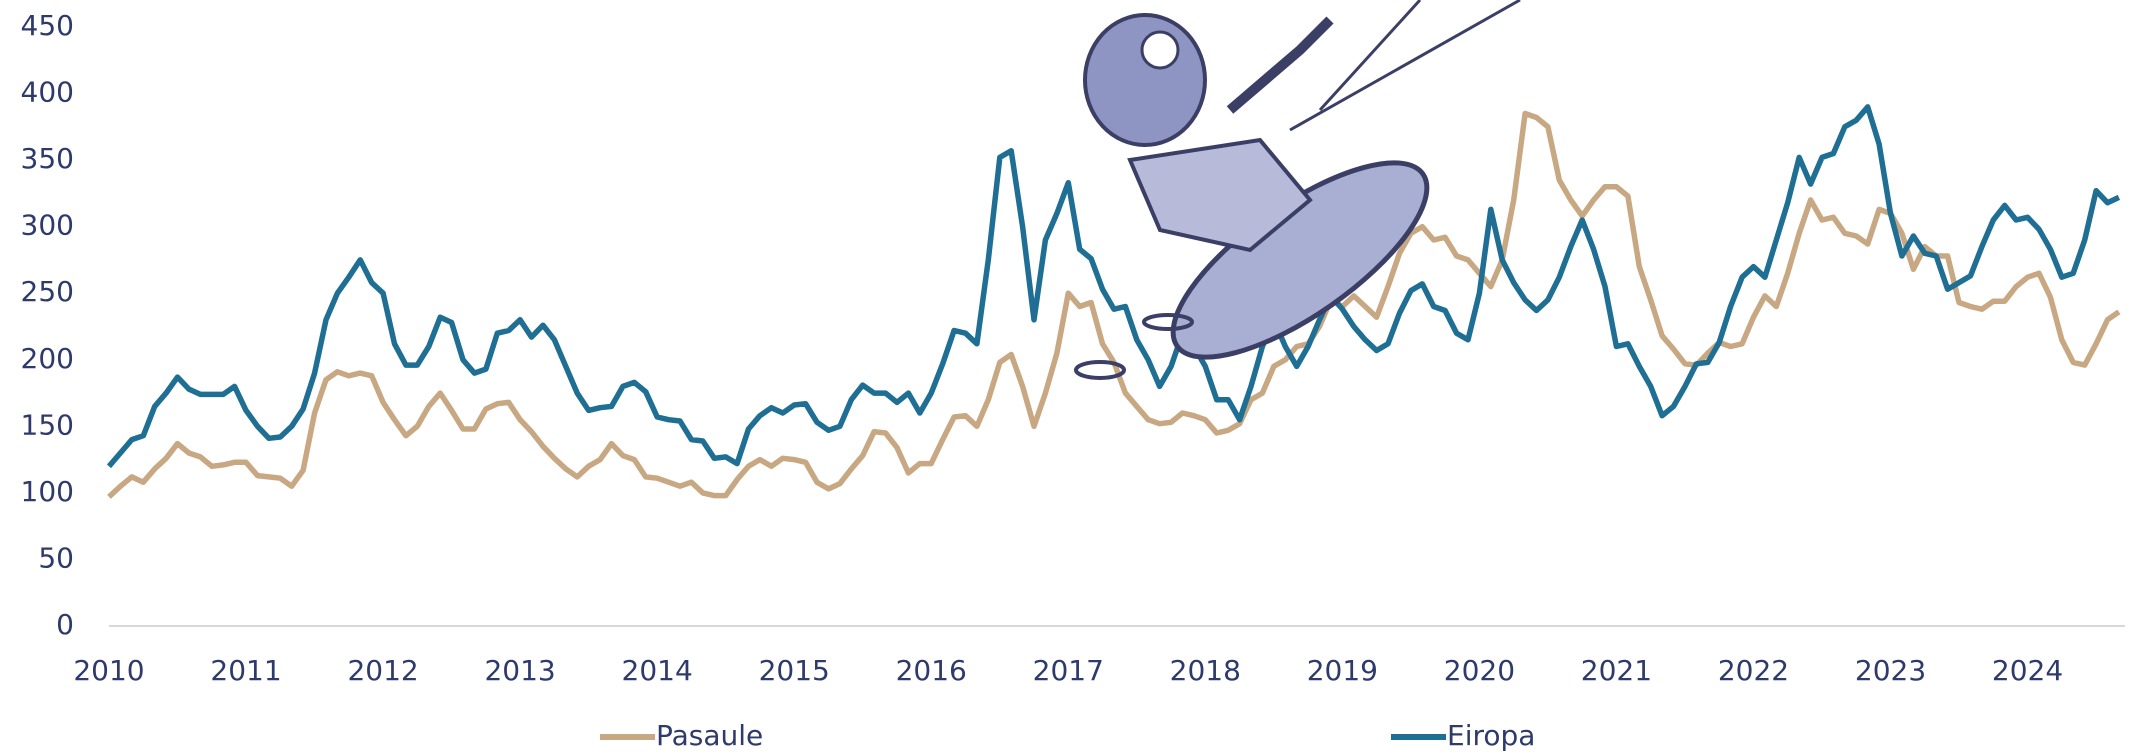  I want to click on x-tick-label: 2017, so click(1068, 670).